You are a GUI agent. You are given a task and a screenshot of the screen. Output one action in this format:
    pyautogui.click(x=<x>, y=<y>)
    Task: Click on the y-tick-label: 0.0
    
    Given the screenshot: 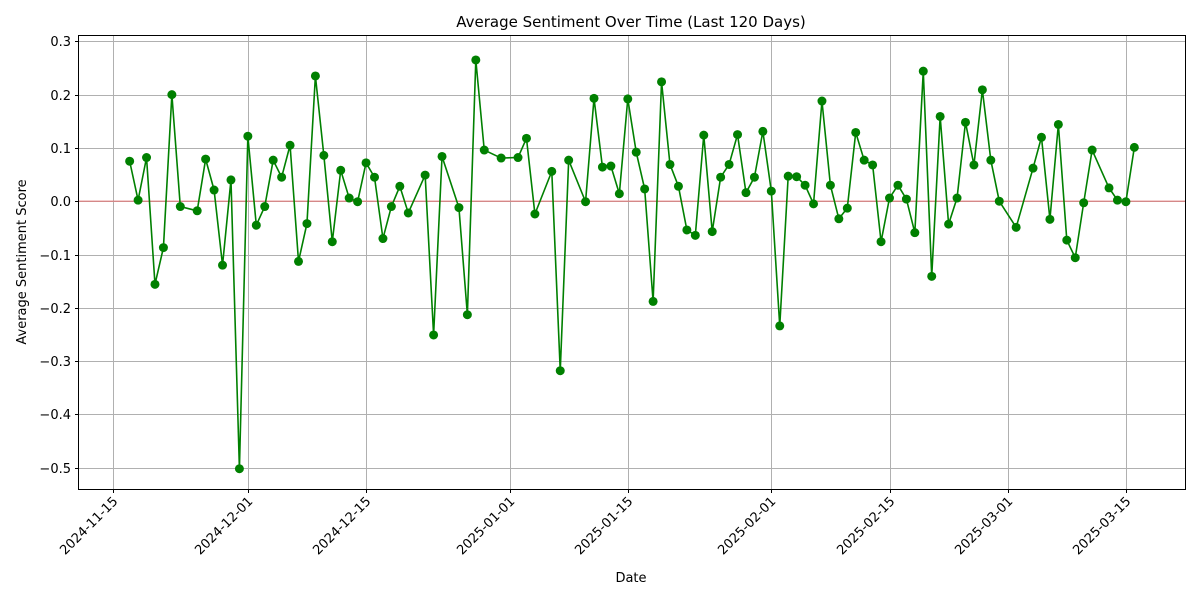 What is the action you would take?
    pyautogui.click(x=60, y=202)
    